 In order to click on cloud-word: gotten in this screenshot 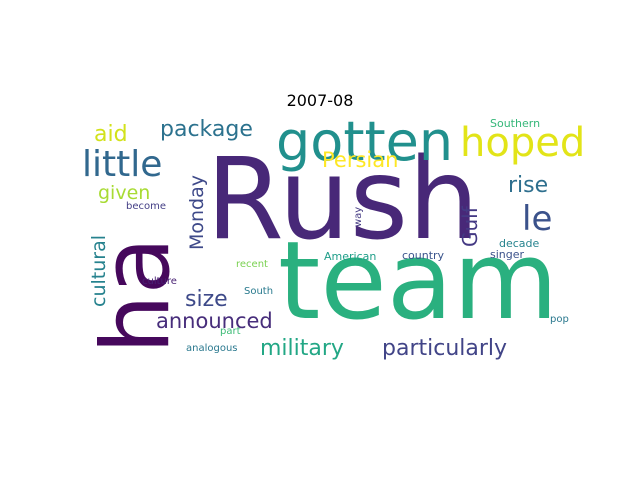, I will do `click(365, 141)`.